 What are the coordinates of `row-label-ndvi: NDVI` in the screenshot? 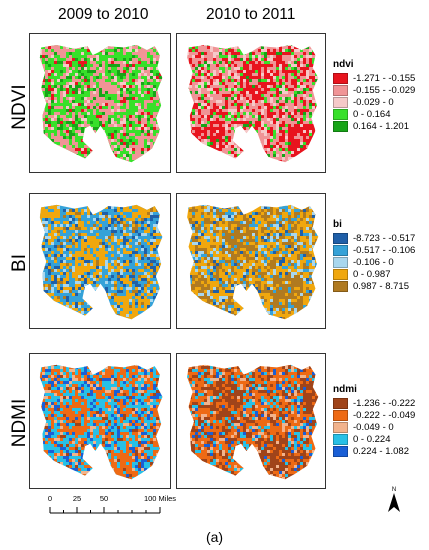 It's located at (19, 107).